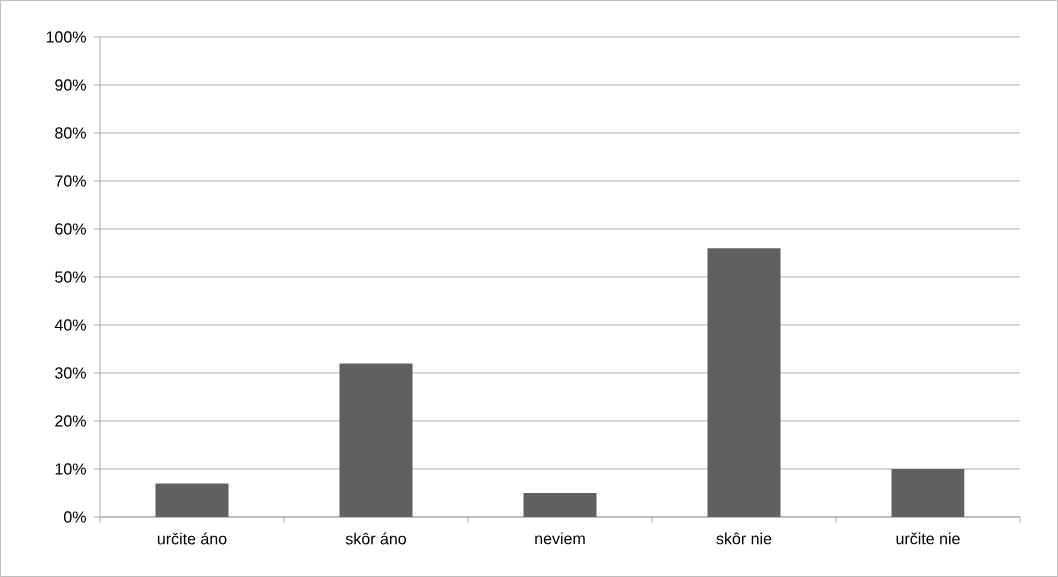 The image size is (1058, 577). I want to click on y-tick-label: 40%, so click(70, 325).